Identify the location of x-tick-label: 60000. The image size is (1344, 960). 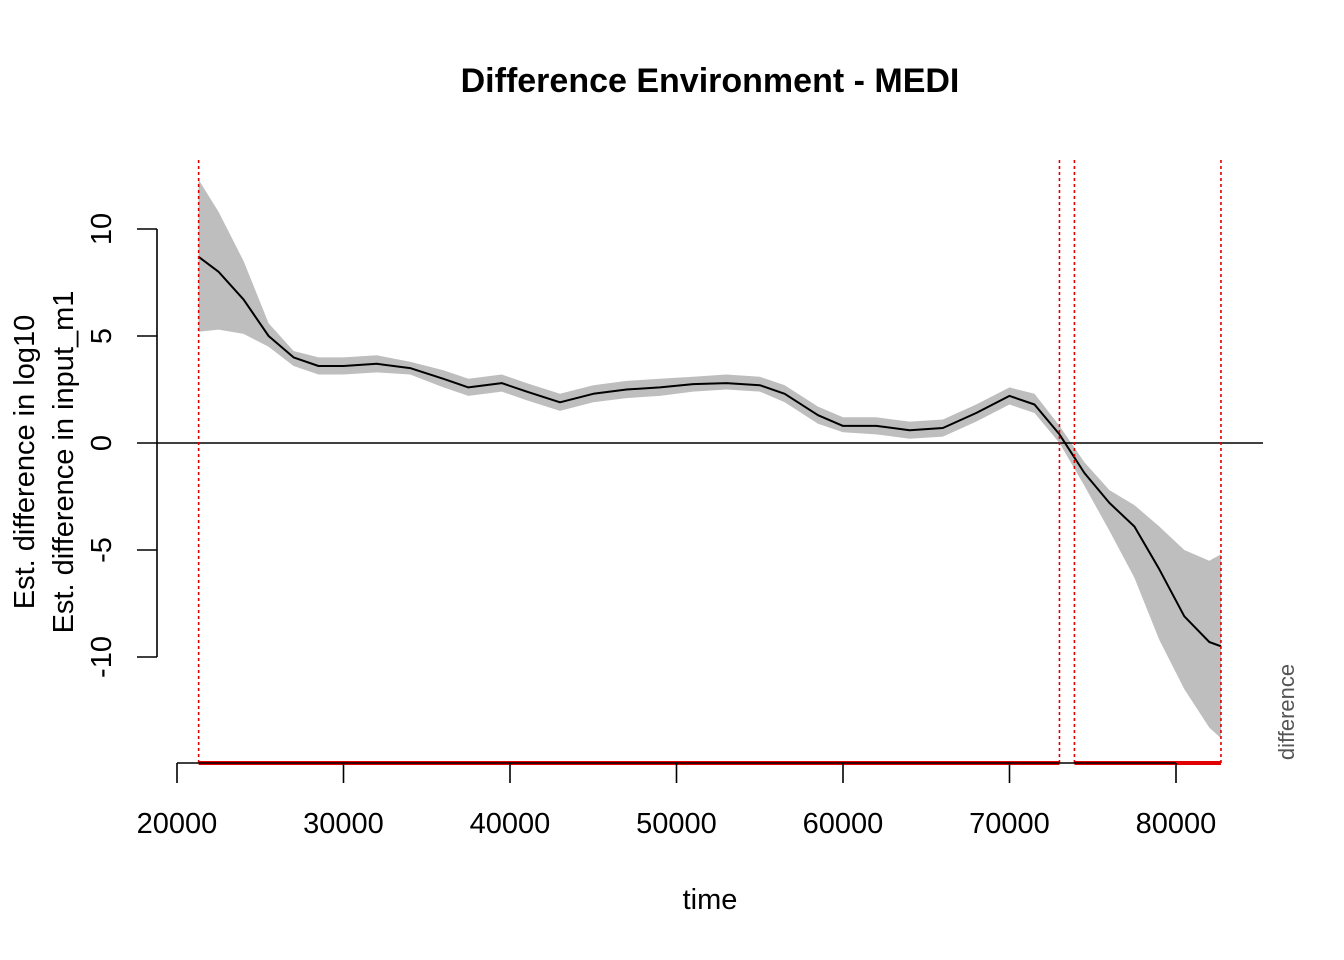
(843, 824).